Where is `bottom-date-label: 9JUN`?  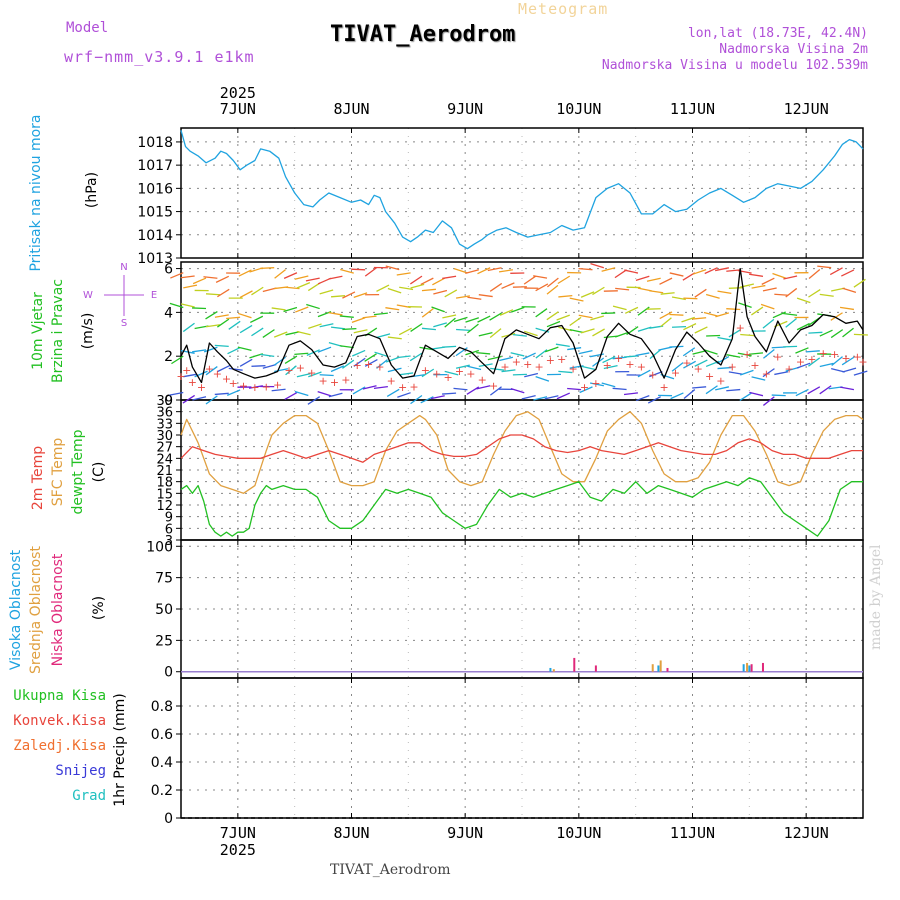
bottom-date-label: 9JUN is located at coordinates (465, 833).